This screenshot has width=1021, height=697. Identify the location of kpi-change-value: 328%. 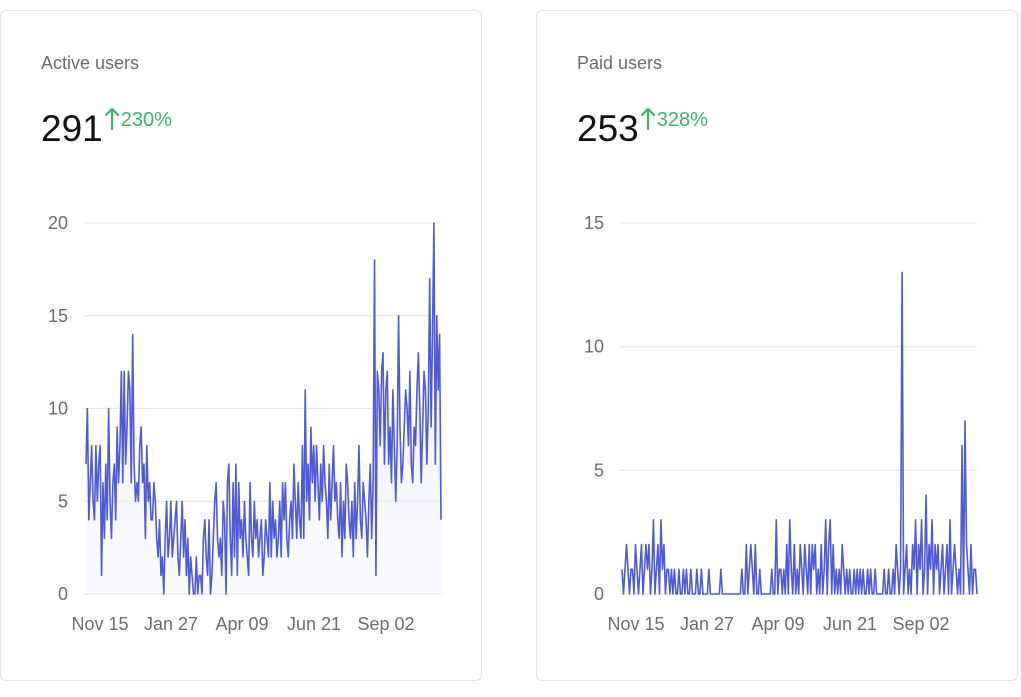
(682, 120).